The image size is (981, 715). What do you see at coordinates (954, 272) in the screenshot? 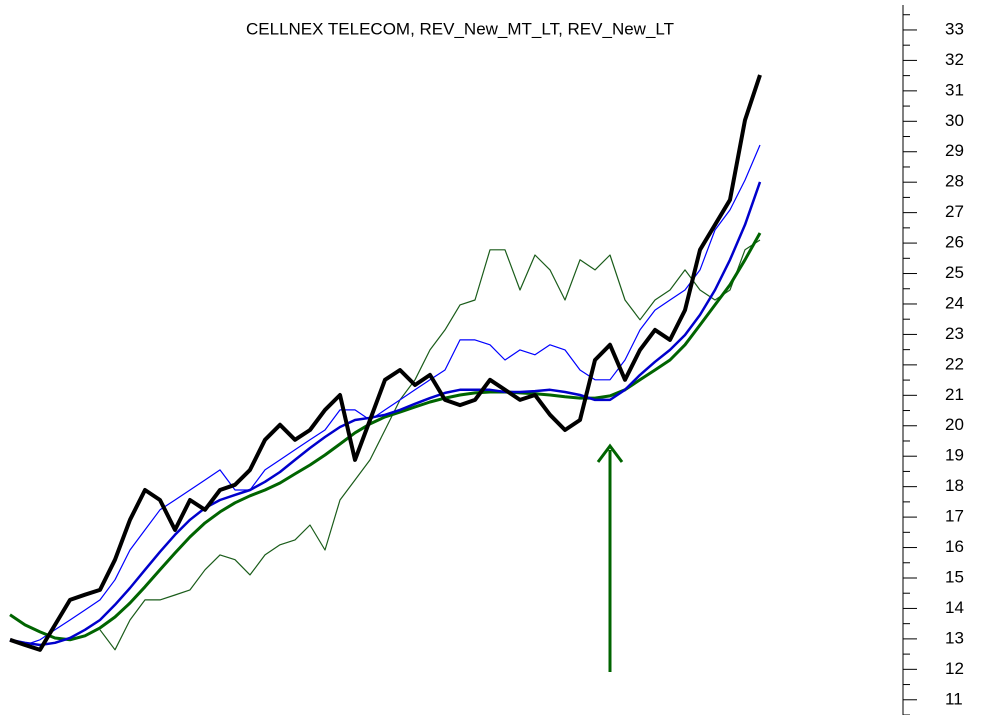
I see `y-tick-label: 25` at bounding box center [954, 272].